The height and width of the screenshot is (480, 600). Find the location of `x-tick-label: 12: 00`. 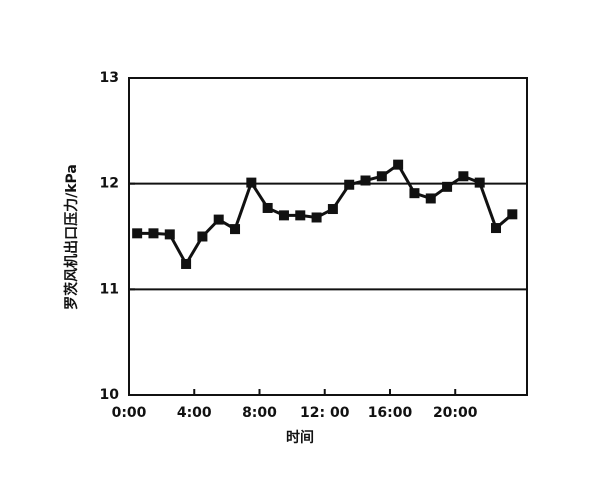

x-tick-label: 12: 00 is located at coordinates (325, 413).